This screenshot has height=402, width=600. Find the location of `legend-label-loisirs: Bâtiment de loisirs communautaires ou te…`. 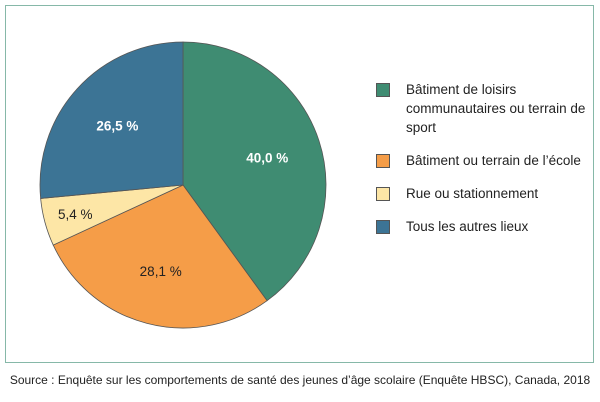

legend-label-loisirs: Bâtiment de loisirs communautaires ou te… is located at coordinates (496, 108).